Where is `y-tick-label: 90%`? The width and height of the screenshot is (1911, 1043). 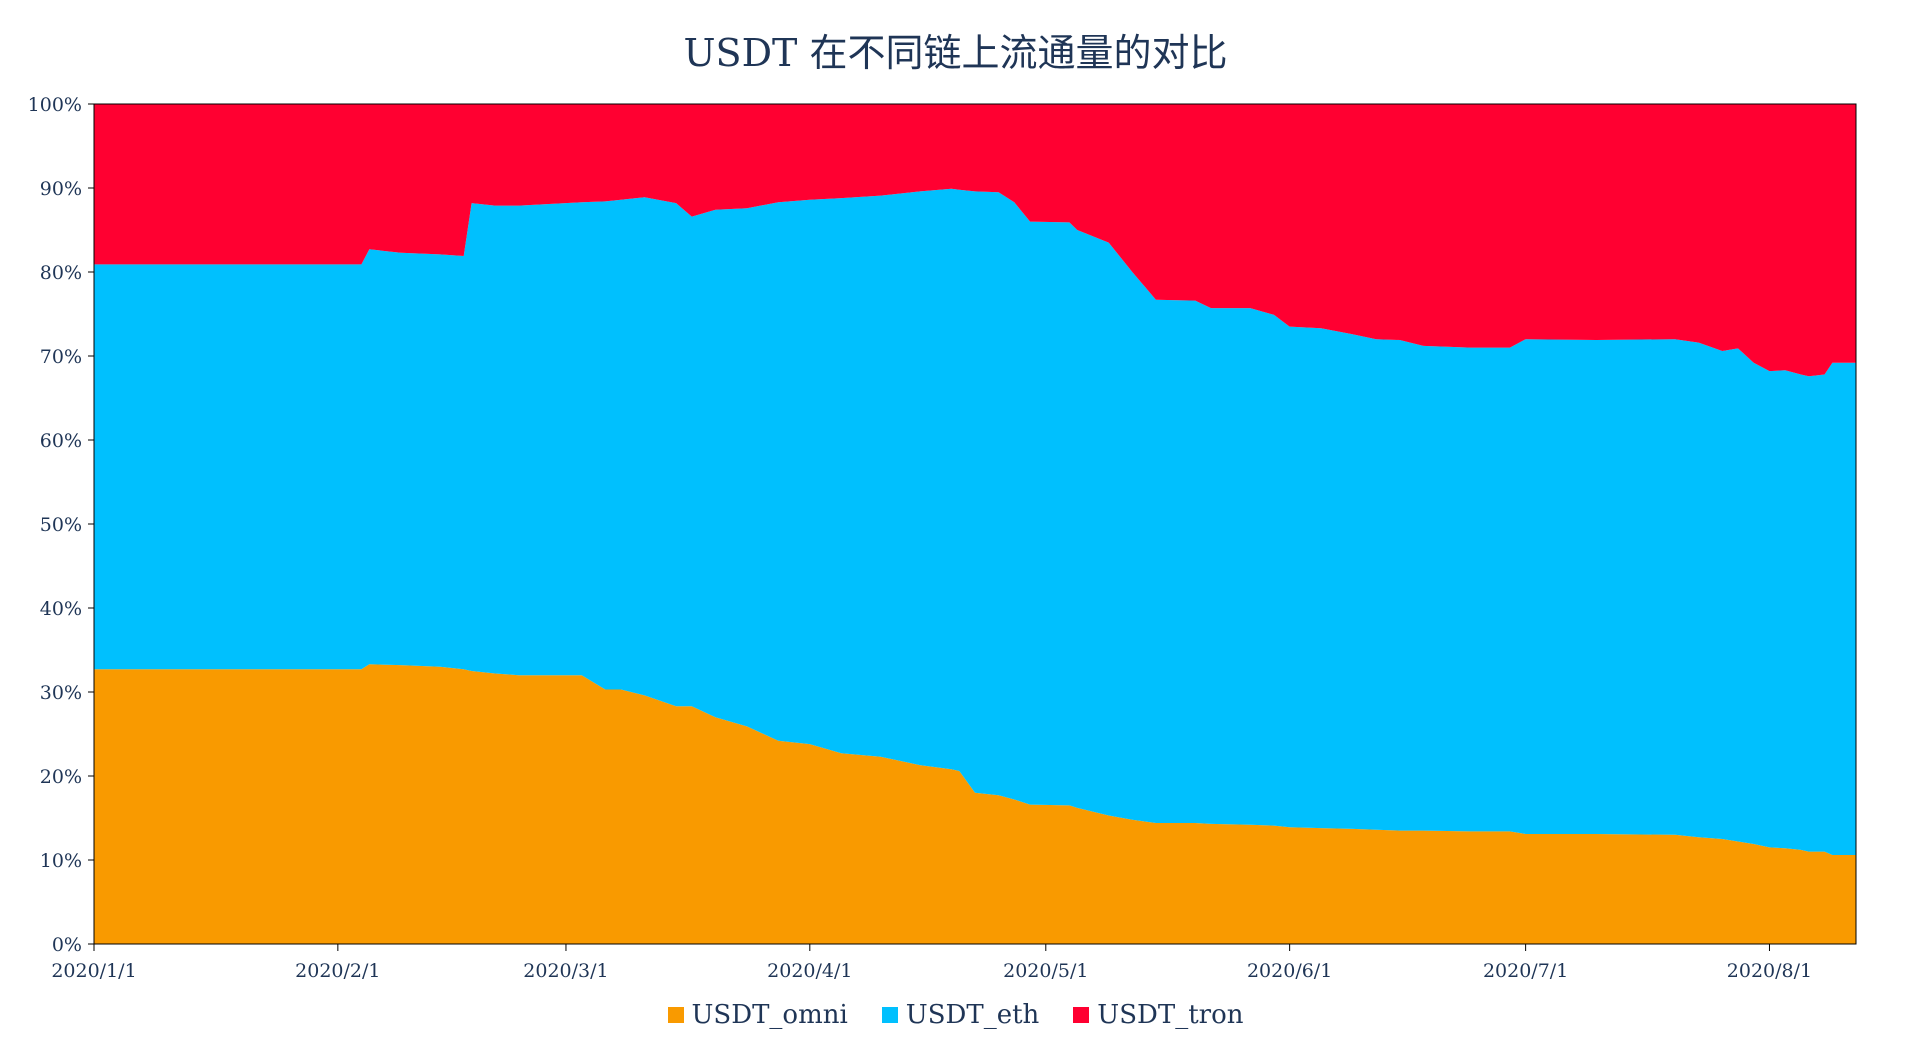
y-tick-label: 90% is located at coordinates (61, 189).